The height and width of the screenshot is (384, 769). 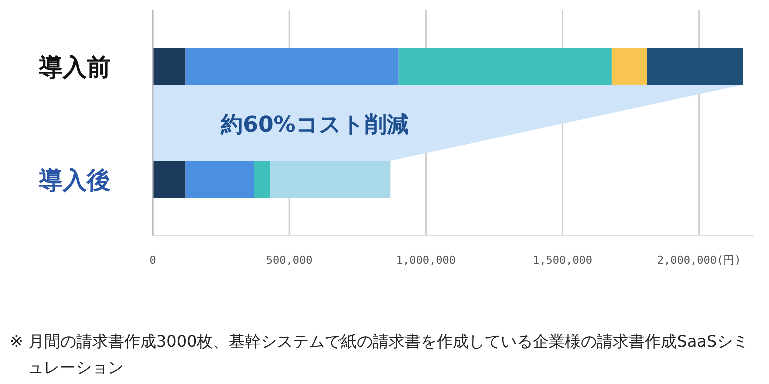 I want to click on x-tick-label: 2,000,000(円), so click(x=699, y=260).